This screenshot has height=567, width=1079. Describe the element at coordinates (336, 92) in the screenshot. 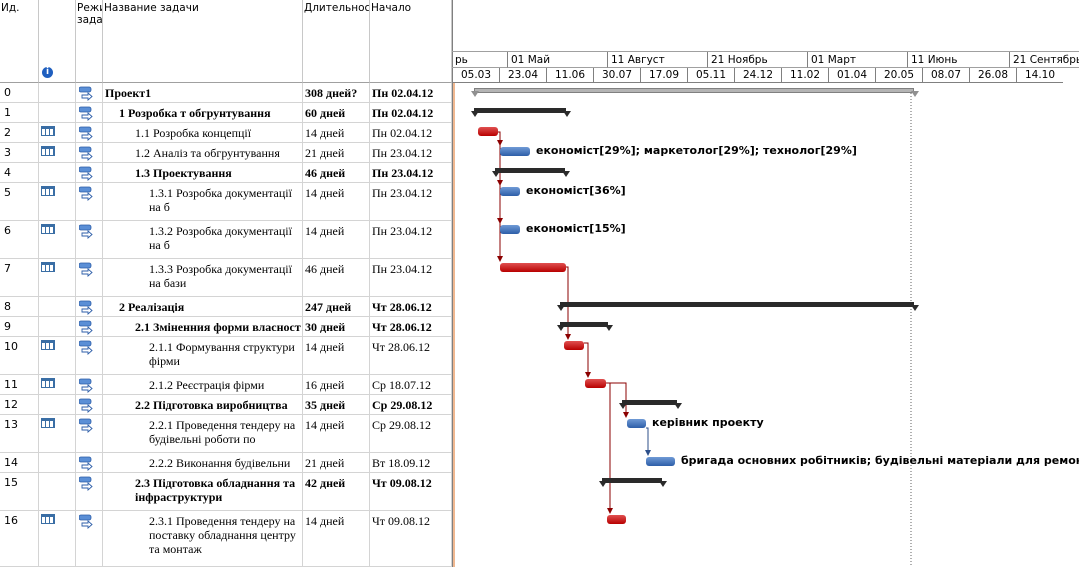

I see `task-duration: 308 дней?` at that location.